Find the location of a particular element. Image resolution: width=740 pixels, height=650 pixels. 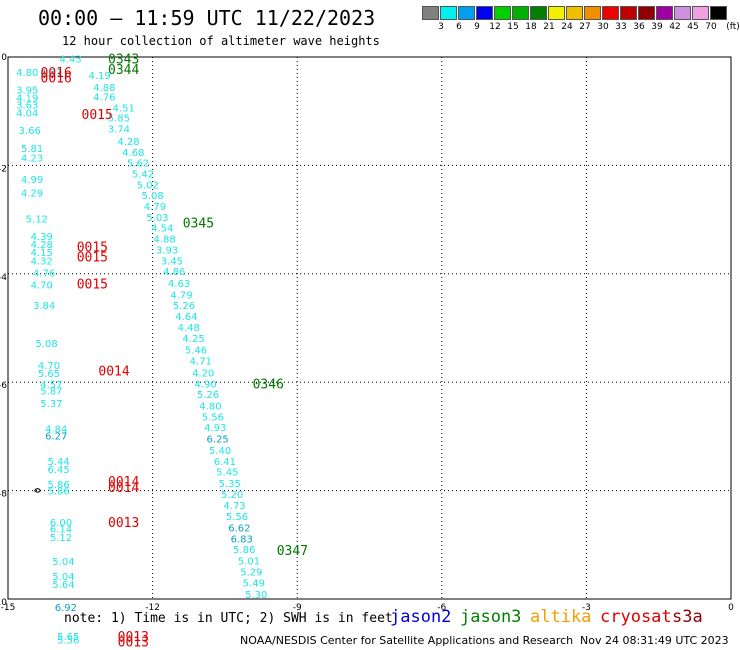

y-tick-label: -4 is located at coordinates (3, 278).